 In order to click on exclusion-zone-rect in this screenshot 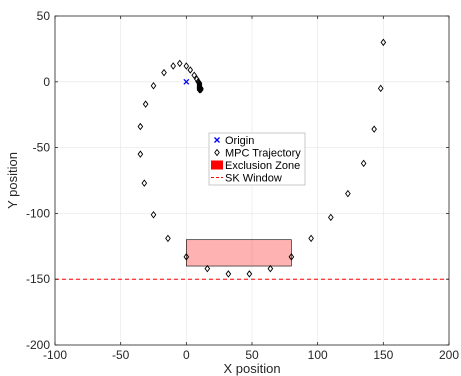, I will do `click(239, 253)`.